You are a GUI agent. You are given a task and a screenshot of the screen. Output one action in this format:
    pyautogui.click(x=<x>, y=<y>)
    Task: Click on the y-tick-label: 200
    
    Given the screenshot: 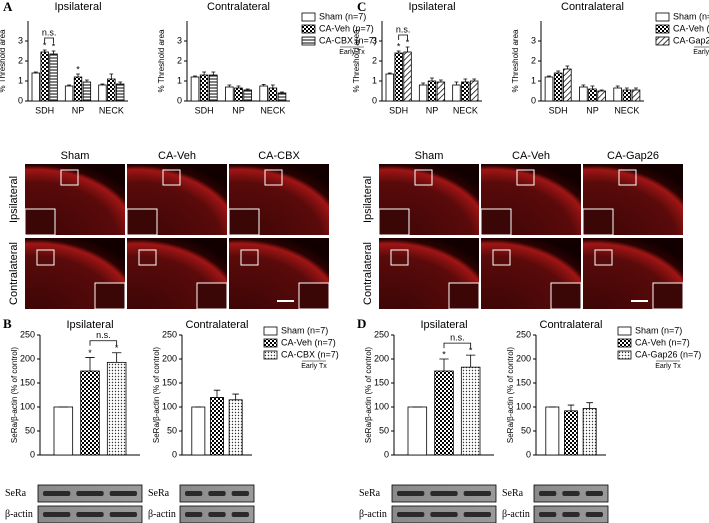 What is the action you would take?
    pyautogui.click(x=169, y=358)
    